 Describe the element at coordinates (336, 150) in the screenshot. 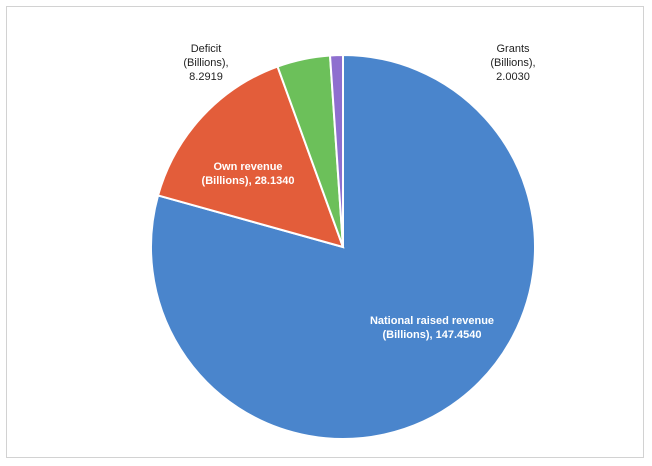

I see `pie-slice-grants` at that location.